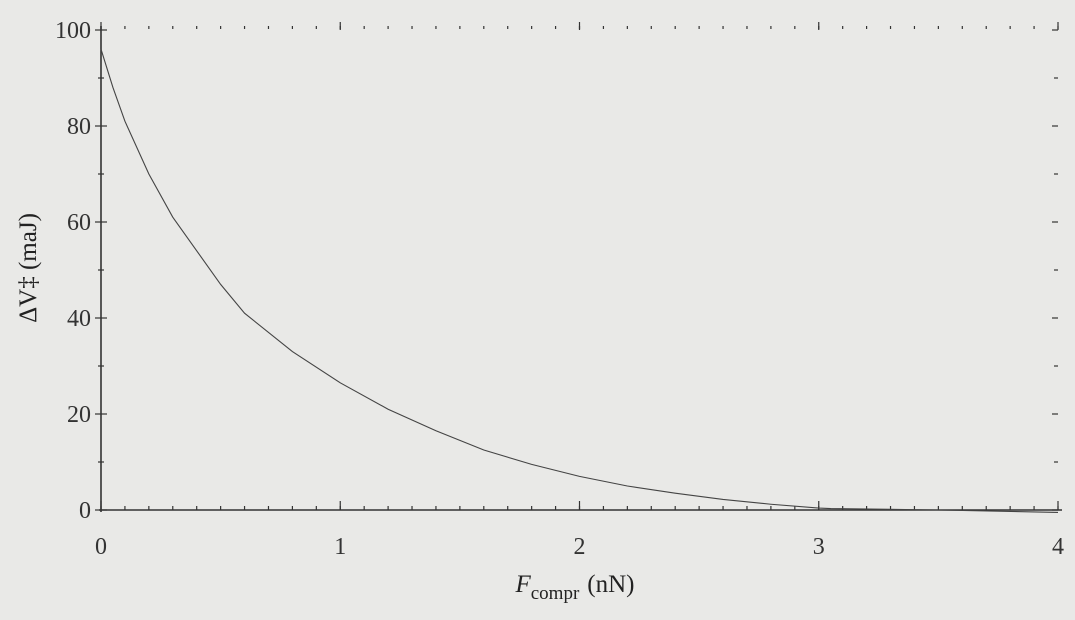 This screenshot has width=1075, height=620. I want to click on y-tick-label: 80, so click(79, 127).